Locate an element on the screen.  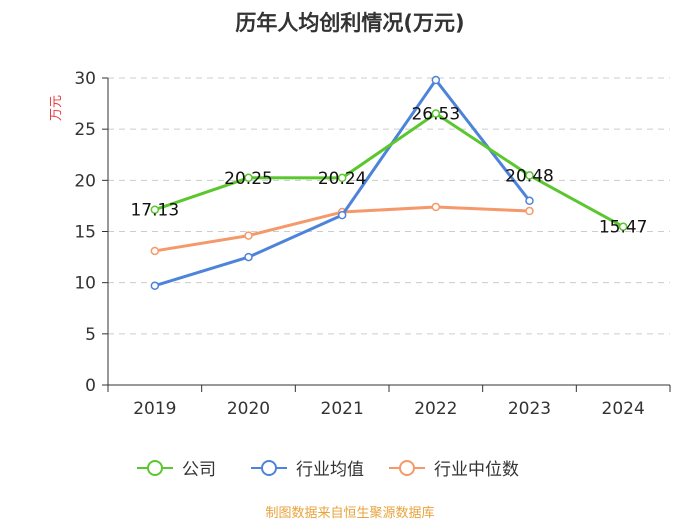
legend-item-1: 行业均值 is located at coordinates (307, 470).